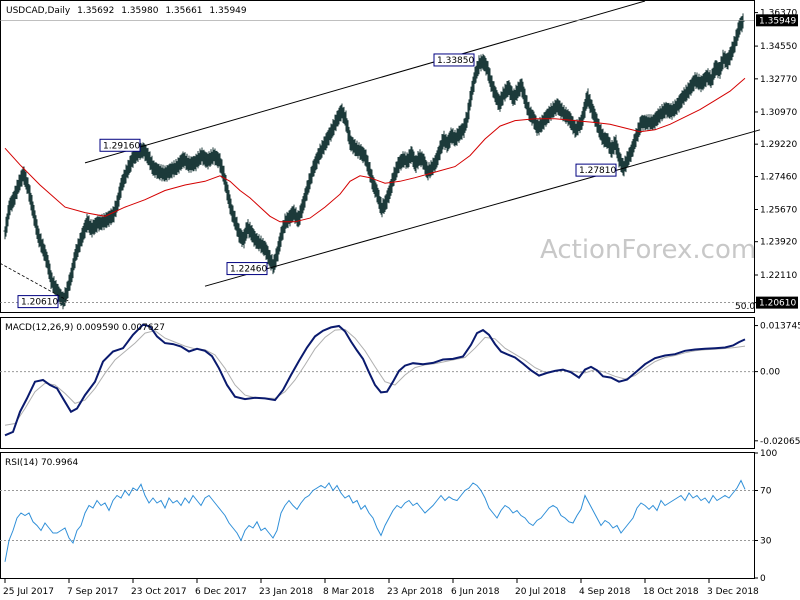 The image size is (800, 600). I want to click on price-axis-tick: 1.22110, so click(778, 276).